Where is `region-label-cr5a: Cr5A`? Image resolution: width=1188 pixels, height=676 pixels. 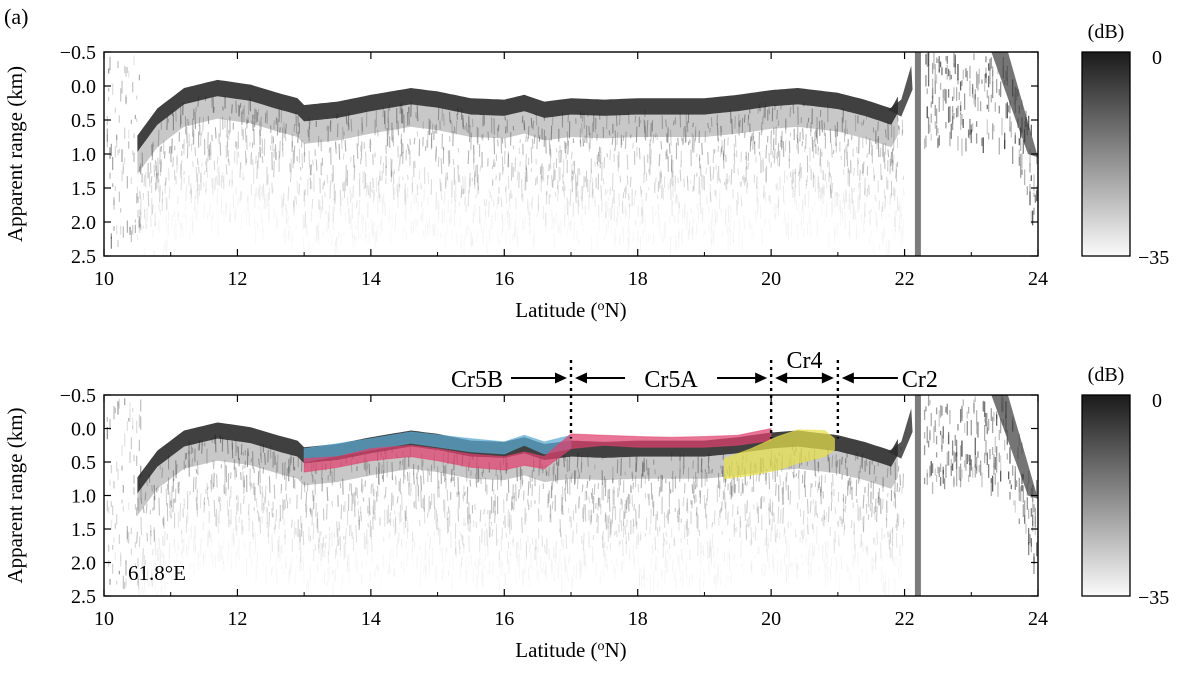
region-label-cr5a: Cr5A is located at coordinates (671, 380).